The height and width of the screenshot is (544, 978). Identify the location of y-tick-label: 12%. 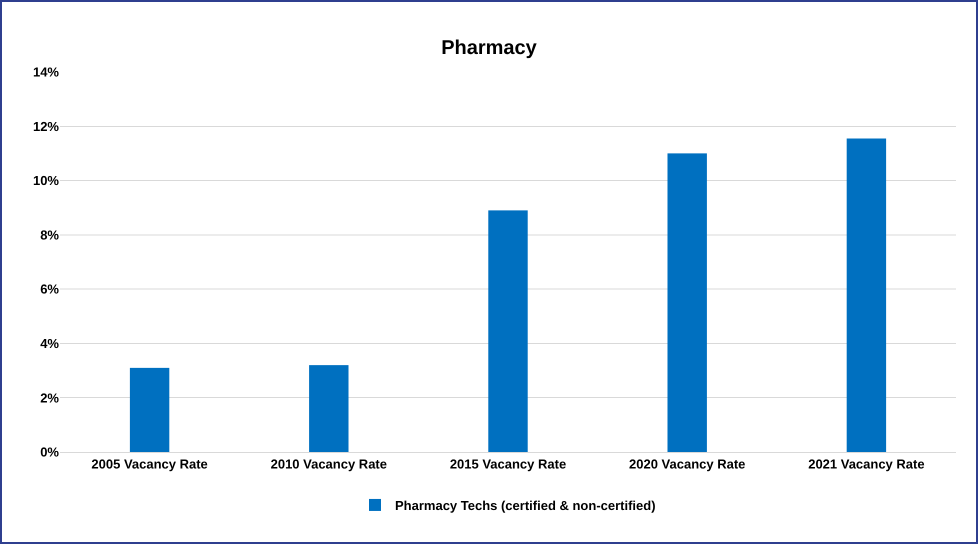
(46, 126).